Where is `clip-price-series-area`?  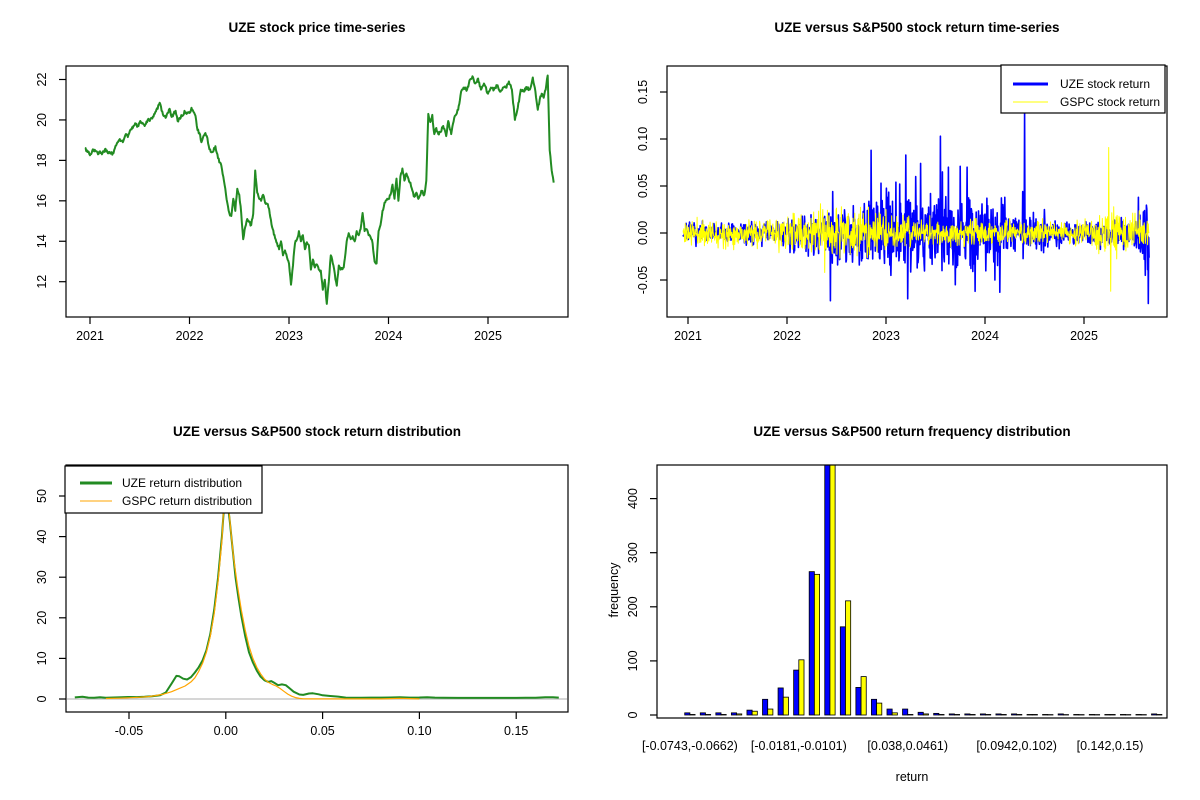
clip-price-series-area is located at coordinates (319, 189).